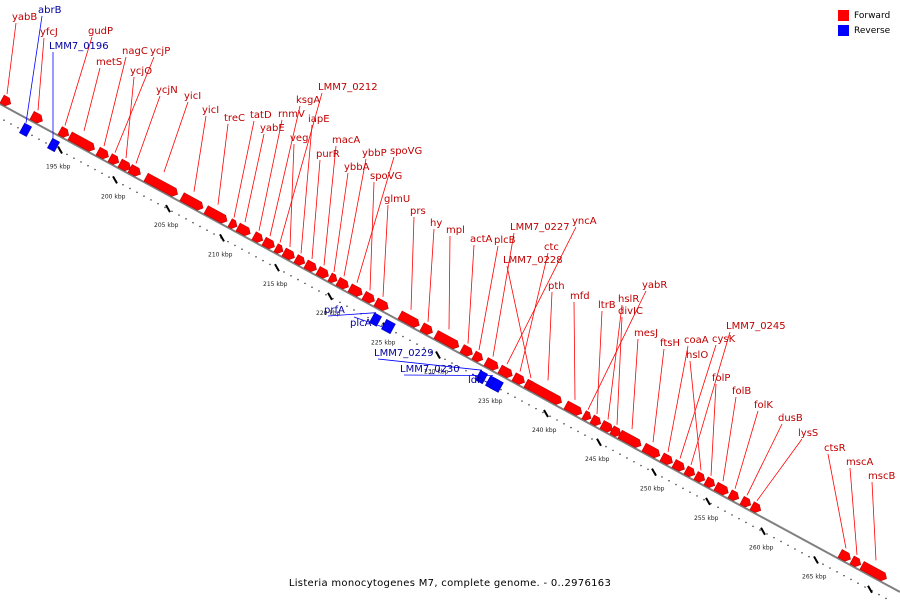  What do you see at coordinates (436, 223) in the screenshot?
I see `gene-label: hy` at bounding box center [436, 223].